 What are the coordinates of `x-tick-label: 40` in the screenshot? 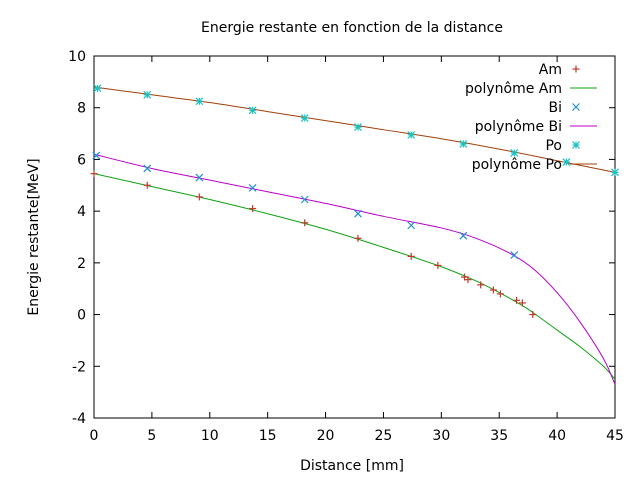 It's located at (557, 436).